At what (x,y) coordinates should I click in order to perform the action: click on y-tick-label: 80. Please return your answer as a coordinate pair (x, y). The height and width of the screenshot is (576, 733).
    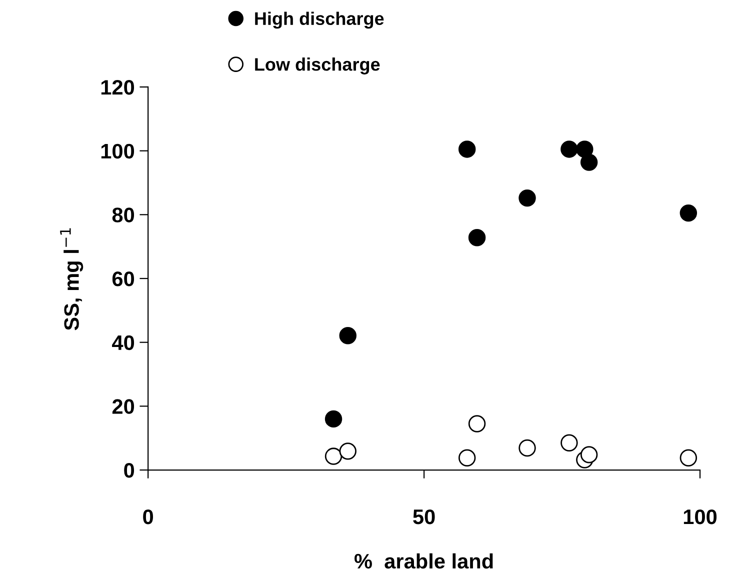
    Looking at the image, I should click on (123, 215).